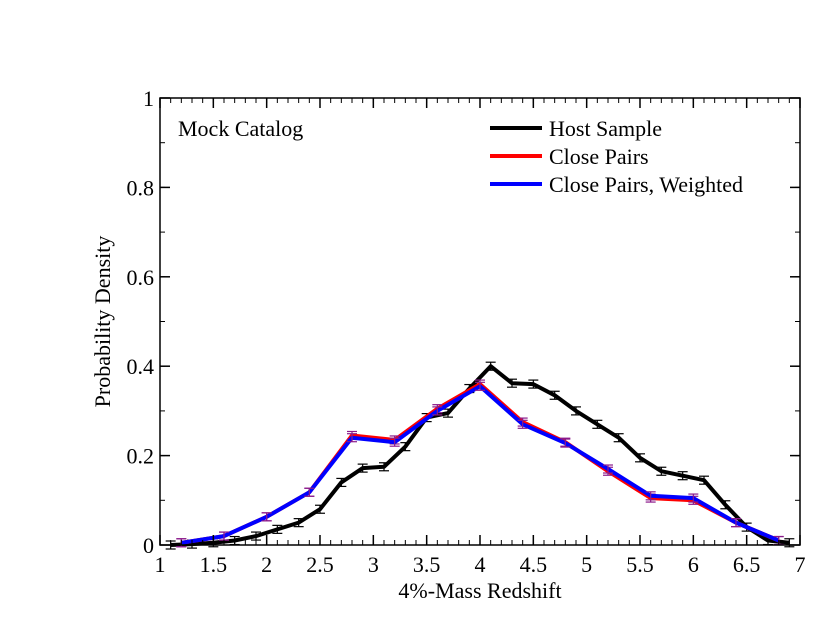 The image size is (830, 642). I want to click on x-tick-label: 5, so click(586, 564).